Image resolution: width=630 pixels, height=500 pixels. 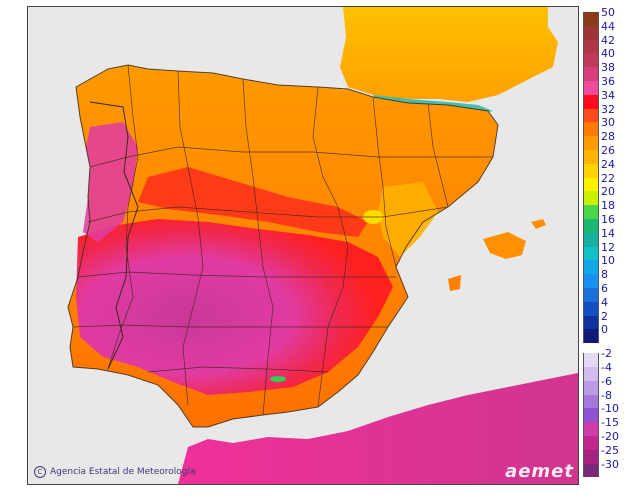 I want to click on legend-warm-label-10: 26, so click(x=608, y=150).